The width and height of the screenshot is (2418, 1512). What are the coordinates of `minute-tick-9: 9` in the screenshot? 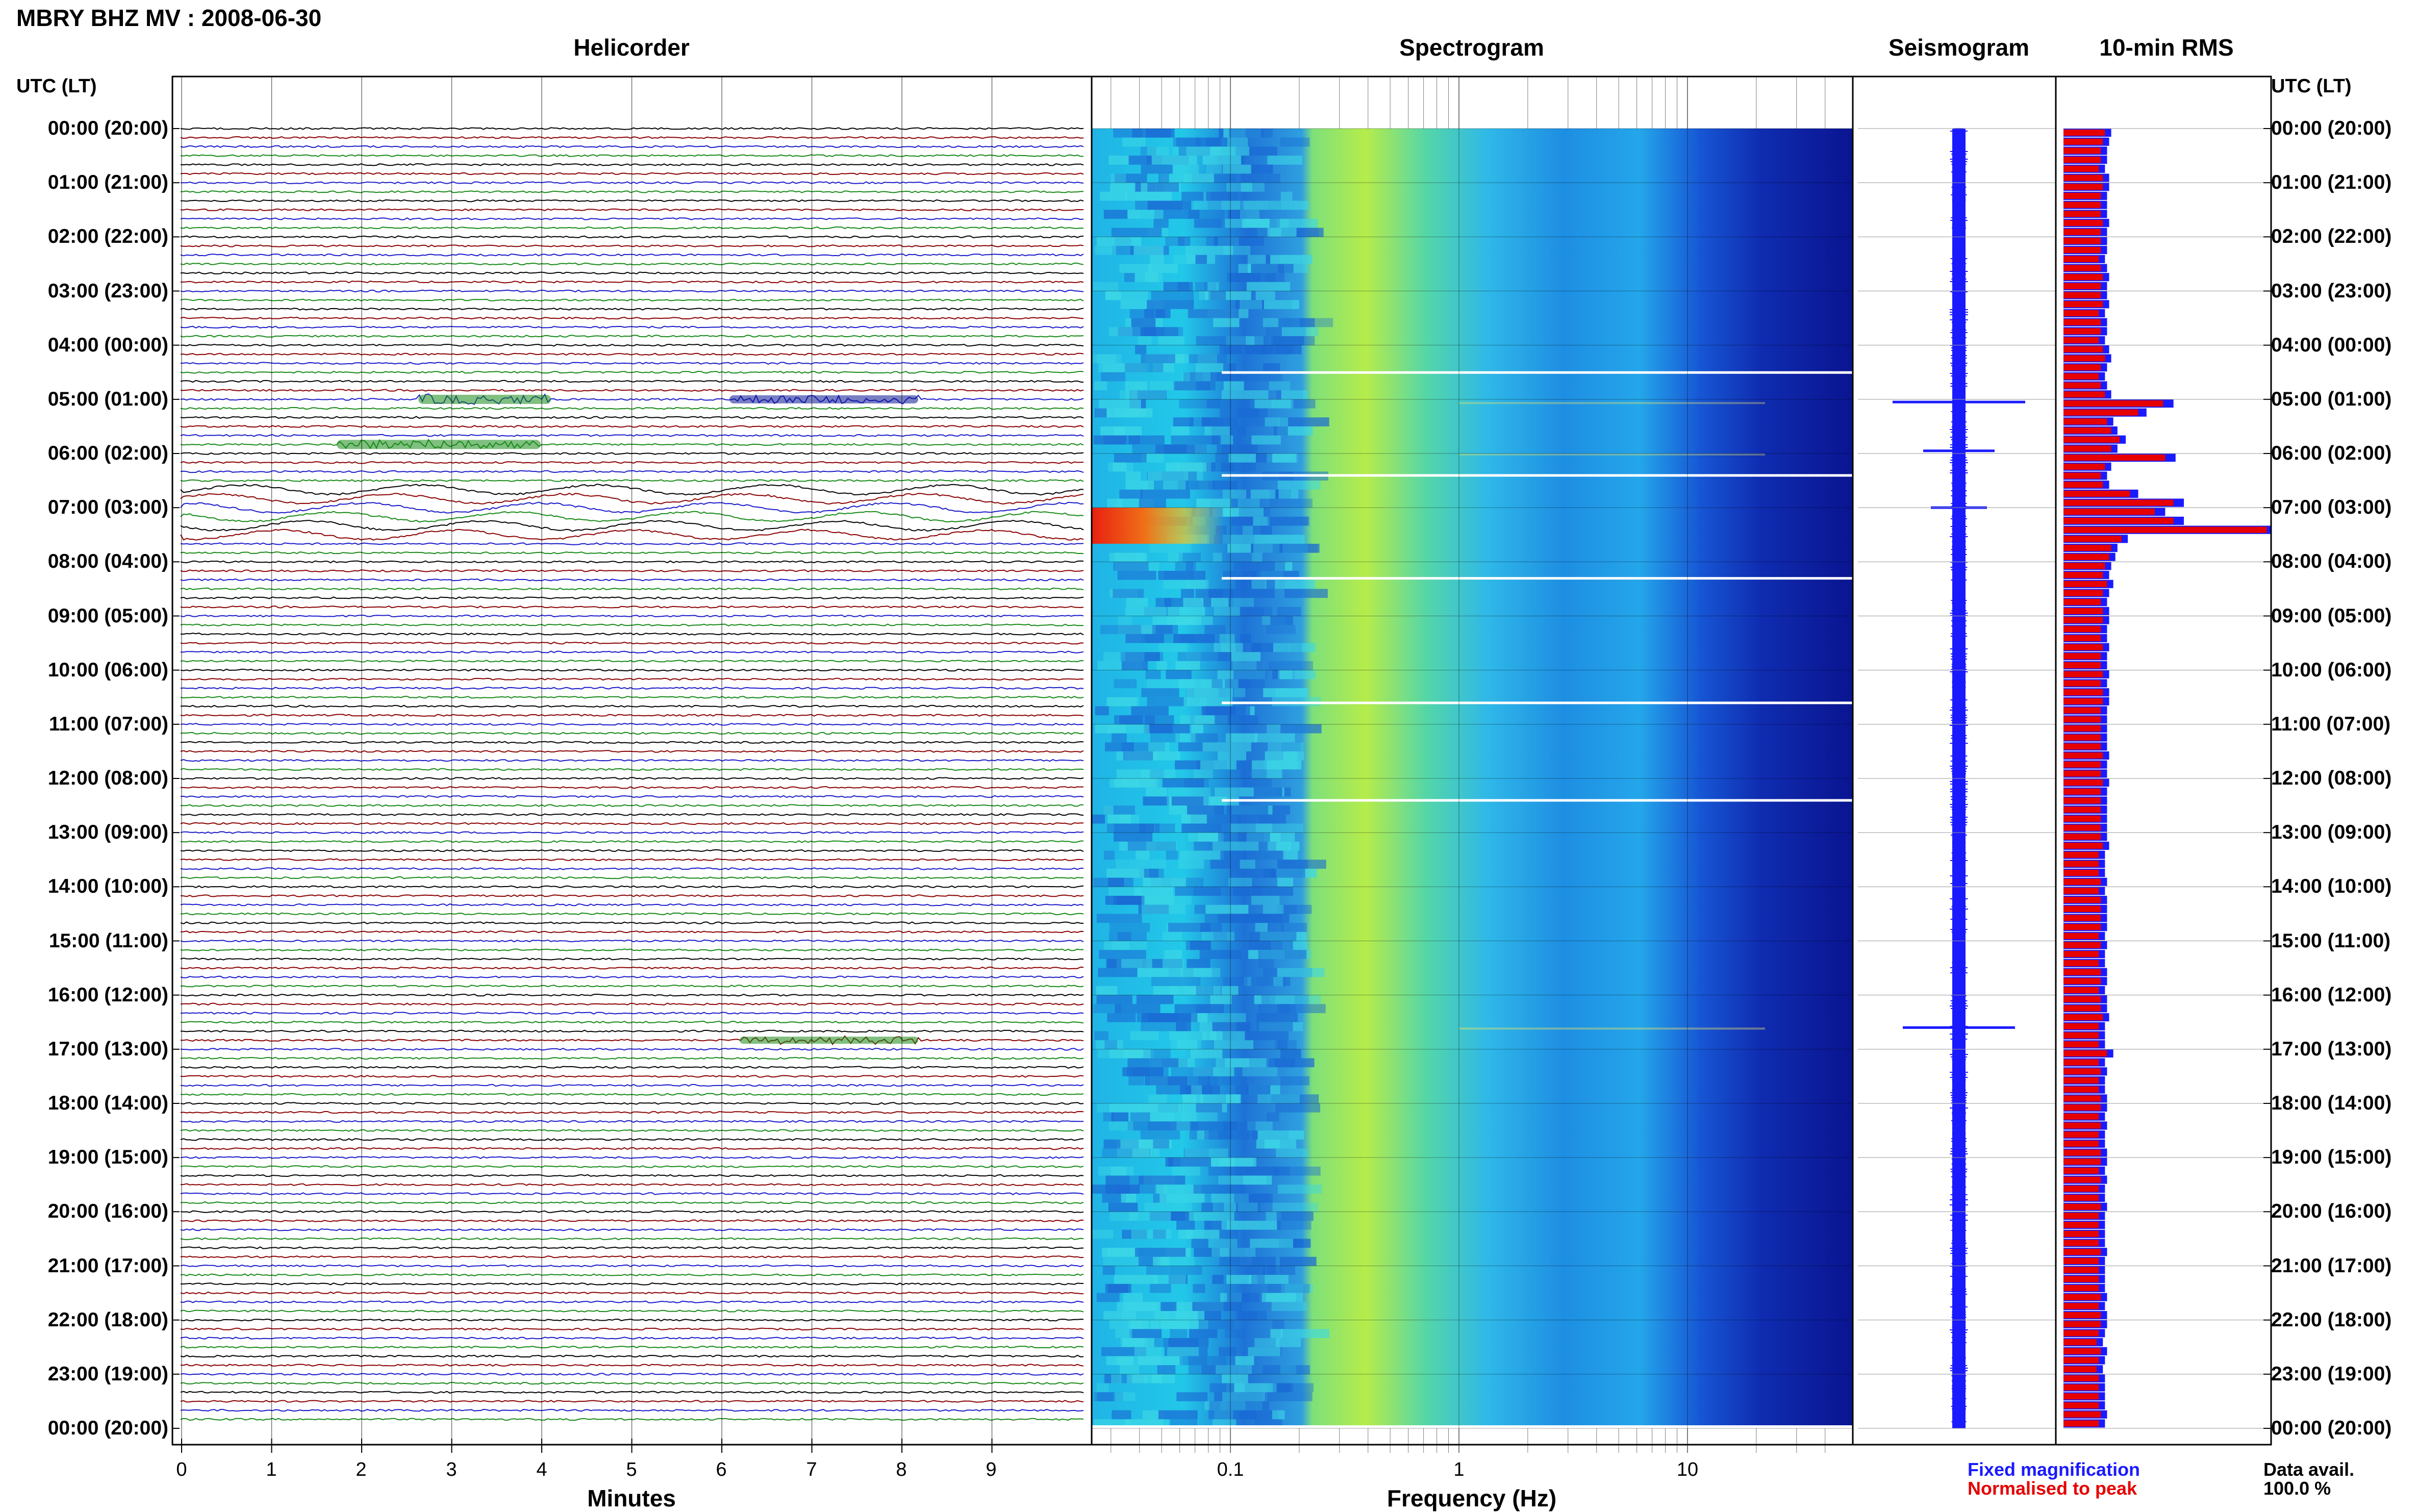 It's located at (992, 1470).